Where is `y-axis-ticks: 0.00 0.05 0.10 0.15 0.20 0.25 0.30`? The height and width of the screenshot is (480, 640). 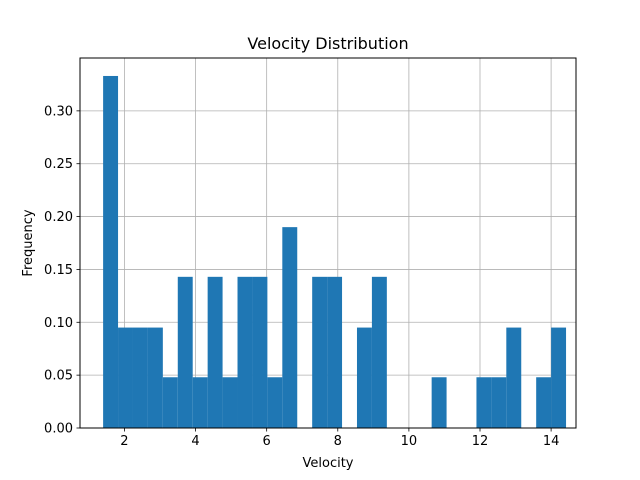 y-axis-ticks: 0.00 0.05 0.10 0.15 0.20 0.25 0.30 is located at coordinates (62, 270).